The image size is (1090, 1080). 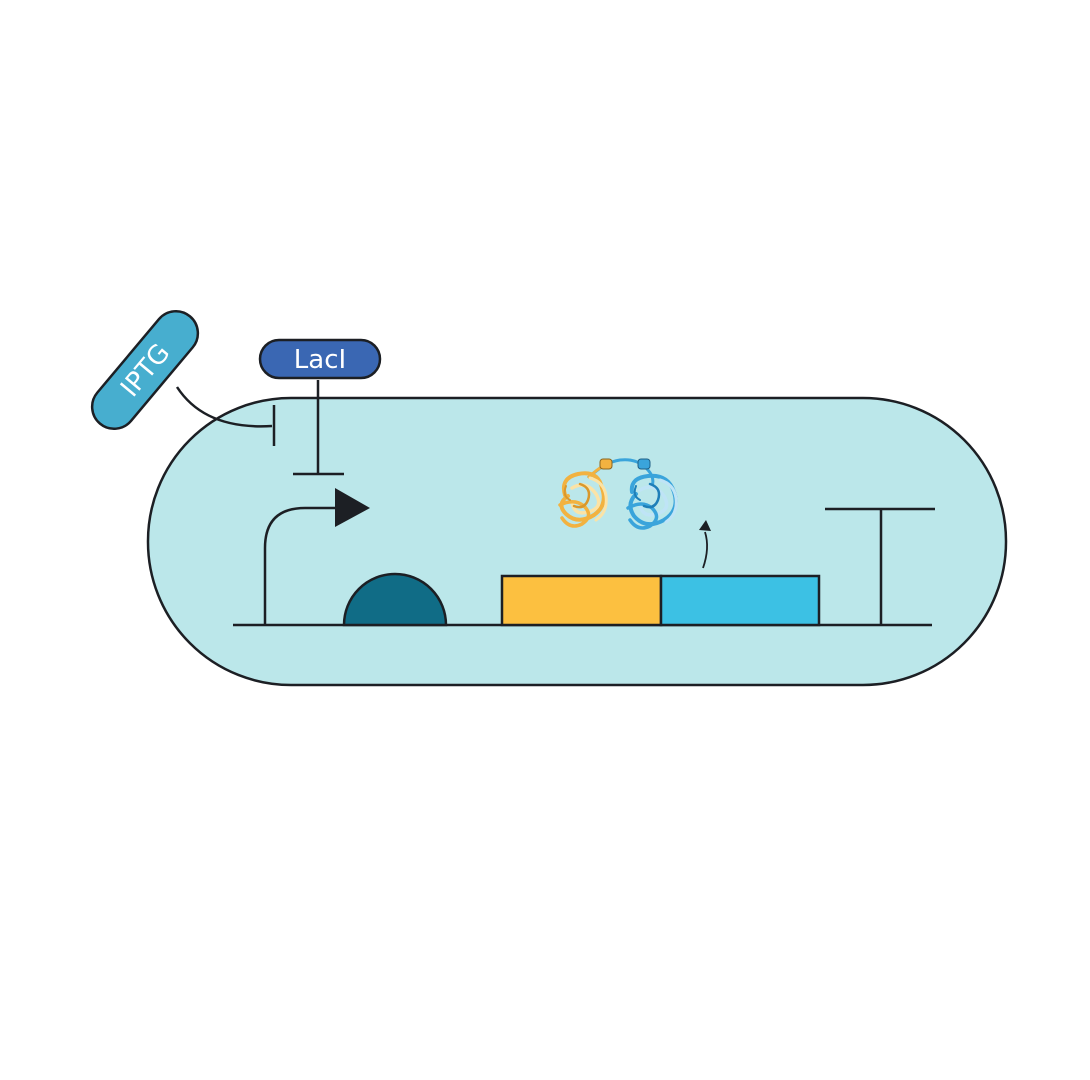 I want to click on laci-repressor: LacI, so click(x=320, y=359).